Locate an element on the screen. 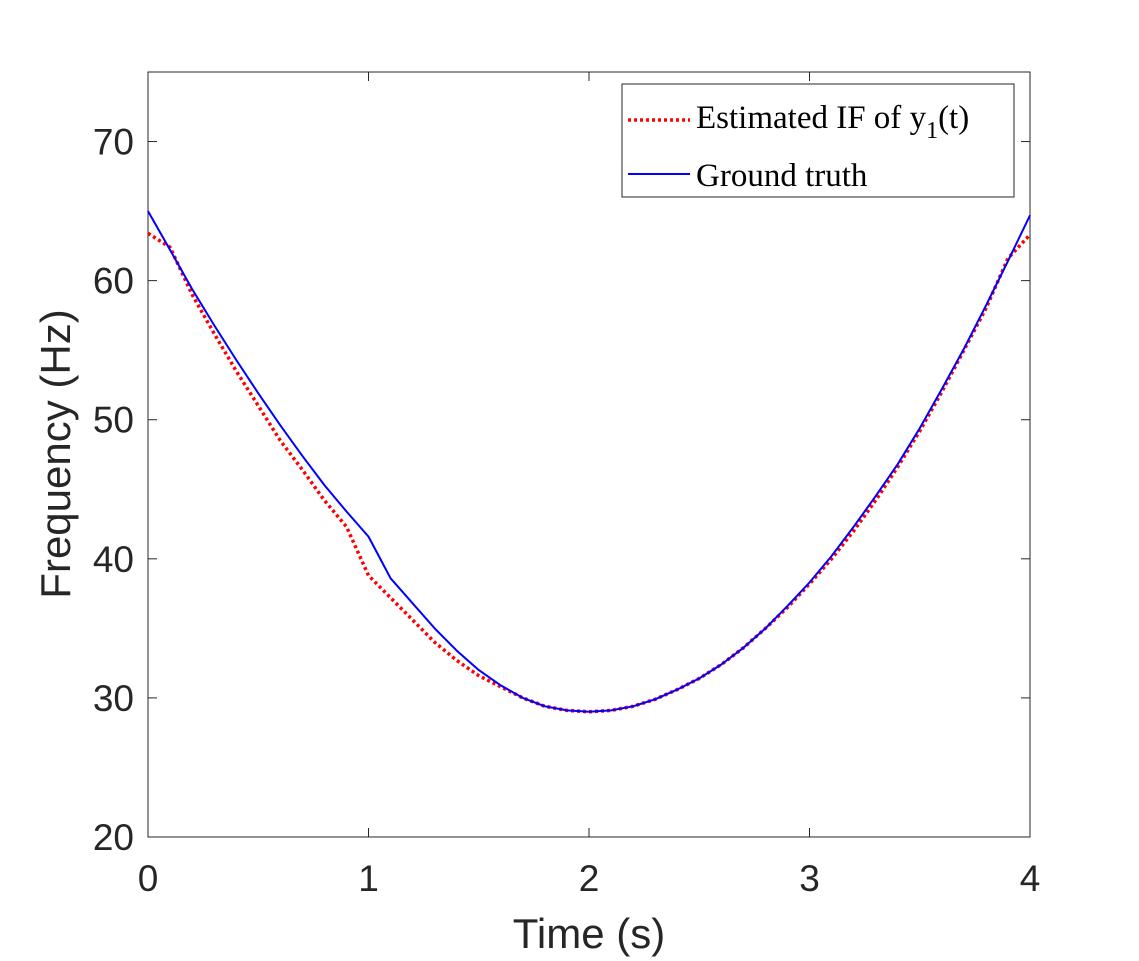 This screenshot has width=1139, height=961. legend-label-estimated-sub: 1 is located at coordinates (932, 131).